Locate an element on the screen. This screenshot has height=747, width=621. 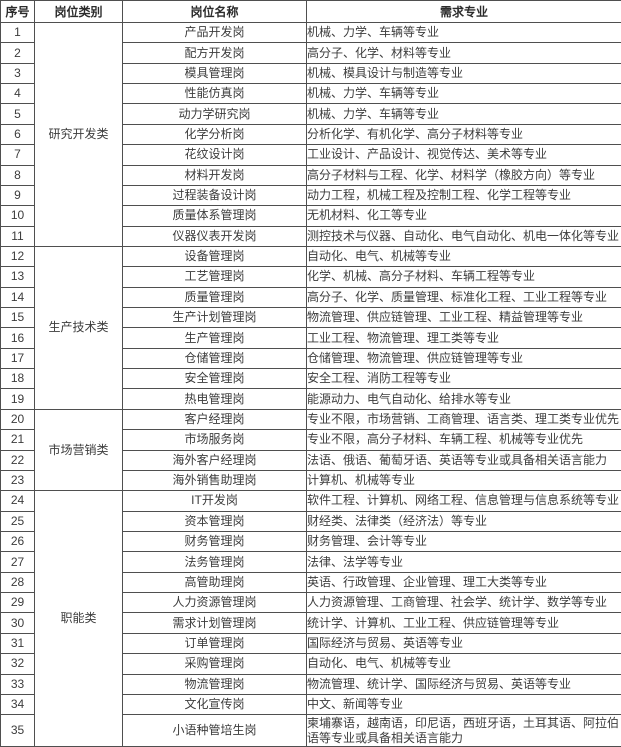
cell-serial: 35 is located at coordinates (17, 730).